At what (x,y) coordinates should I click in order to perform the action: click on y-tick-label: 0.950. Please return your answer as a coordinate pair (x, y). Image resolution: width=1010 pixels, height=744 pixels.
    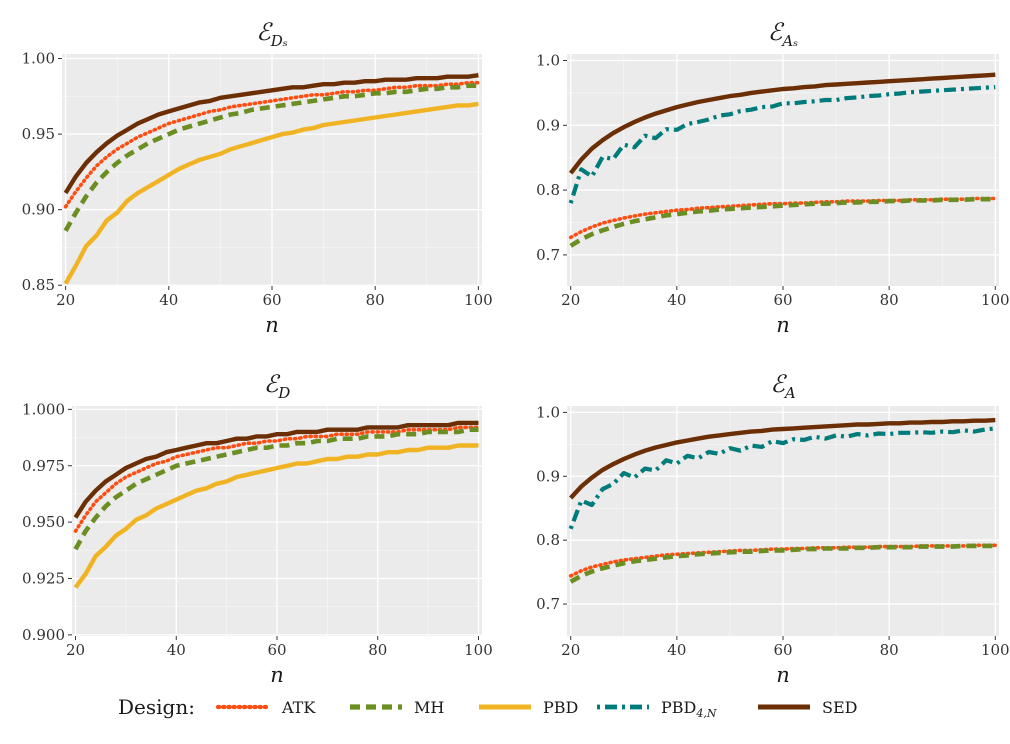
    Looking at the image, I should click on (43, 522).